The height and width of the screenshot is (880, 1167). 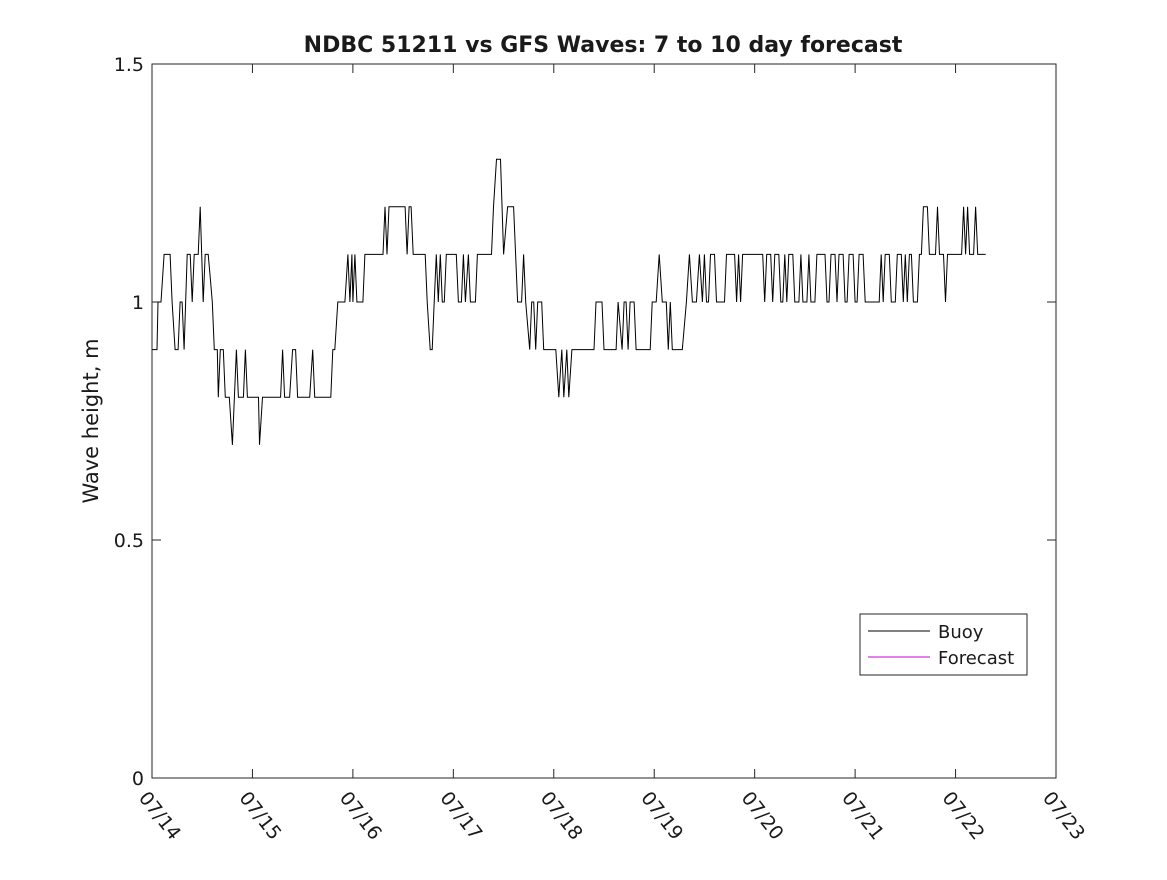 What do you see at coordinates (963, 816) in the screenshot?
I see `x-tick-label: 07/22` at bounding box center [963, 816].